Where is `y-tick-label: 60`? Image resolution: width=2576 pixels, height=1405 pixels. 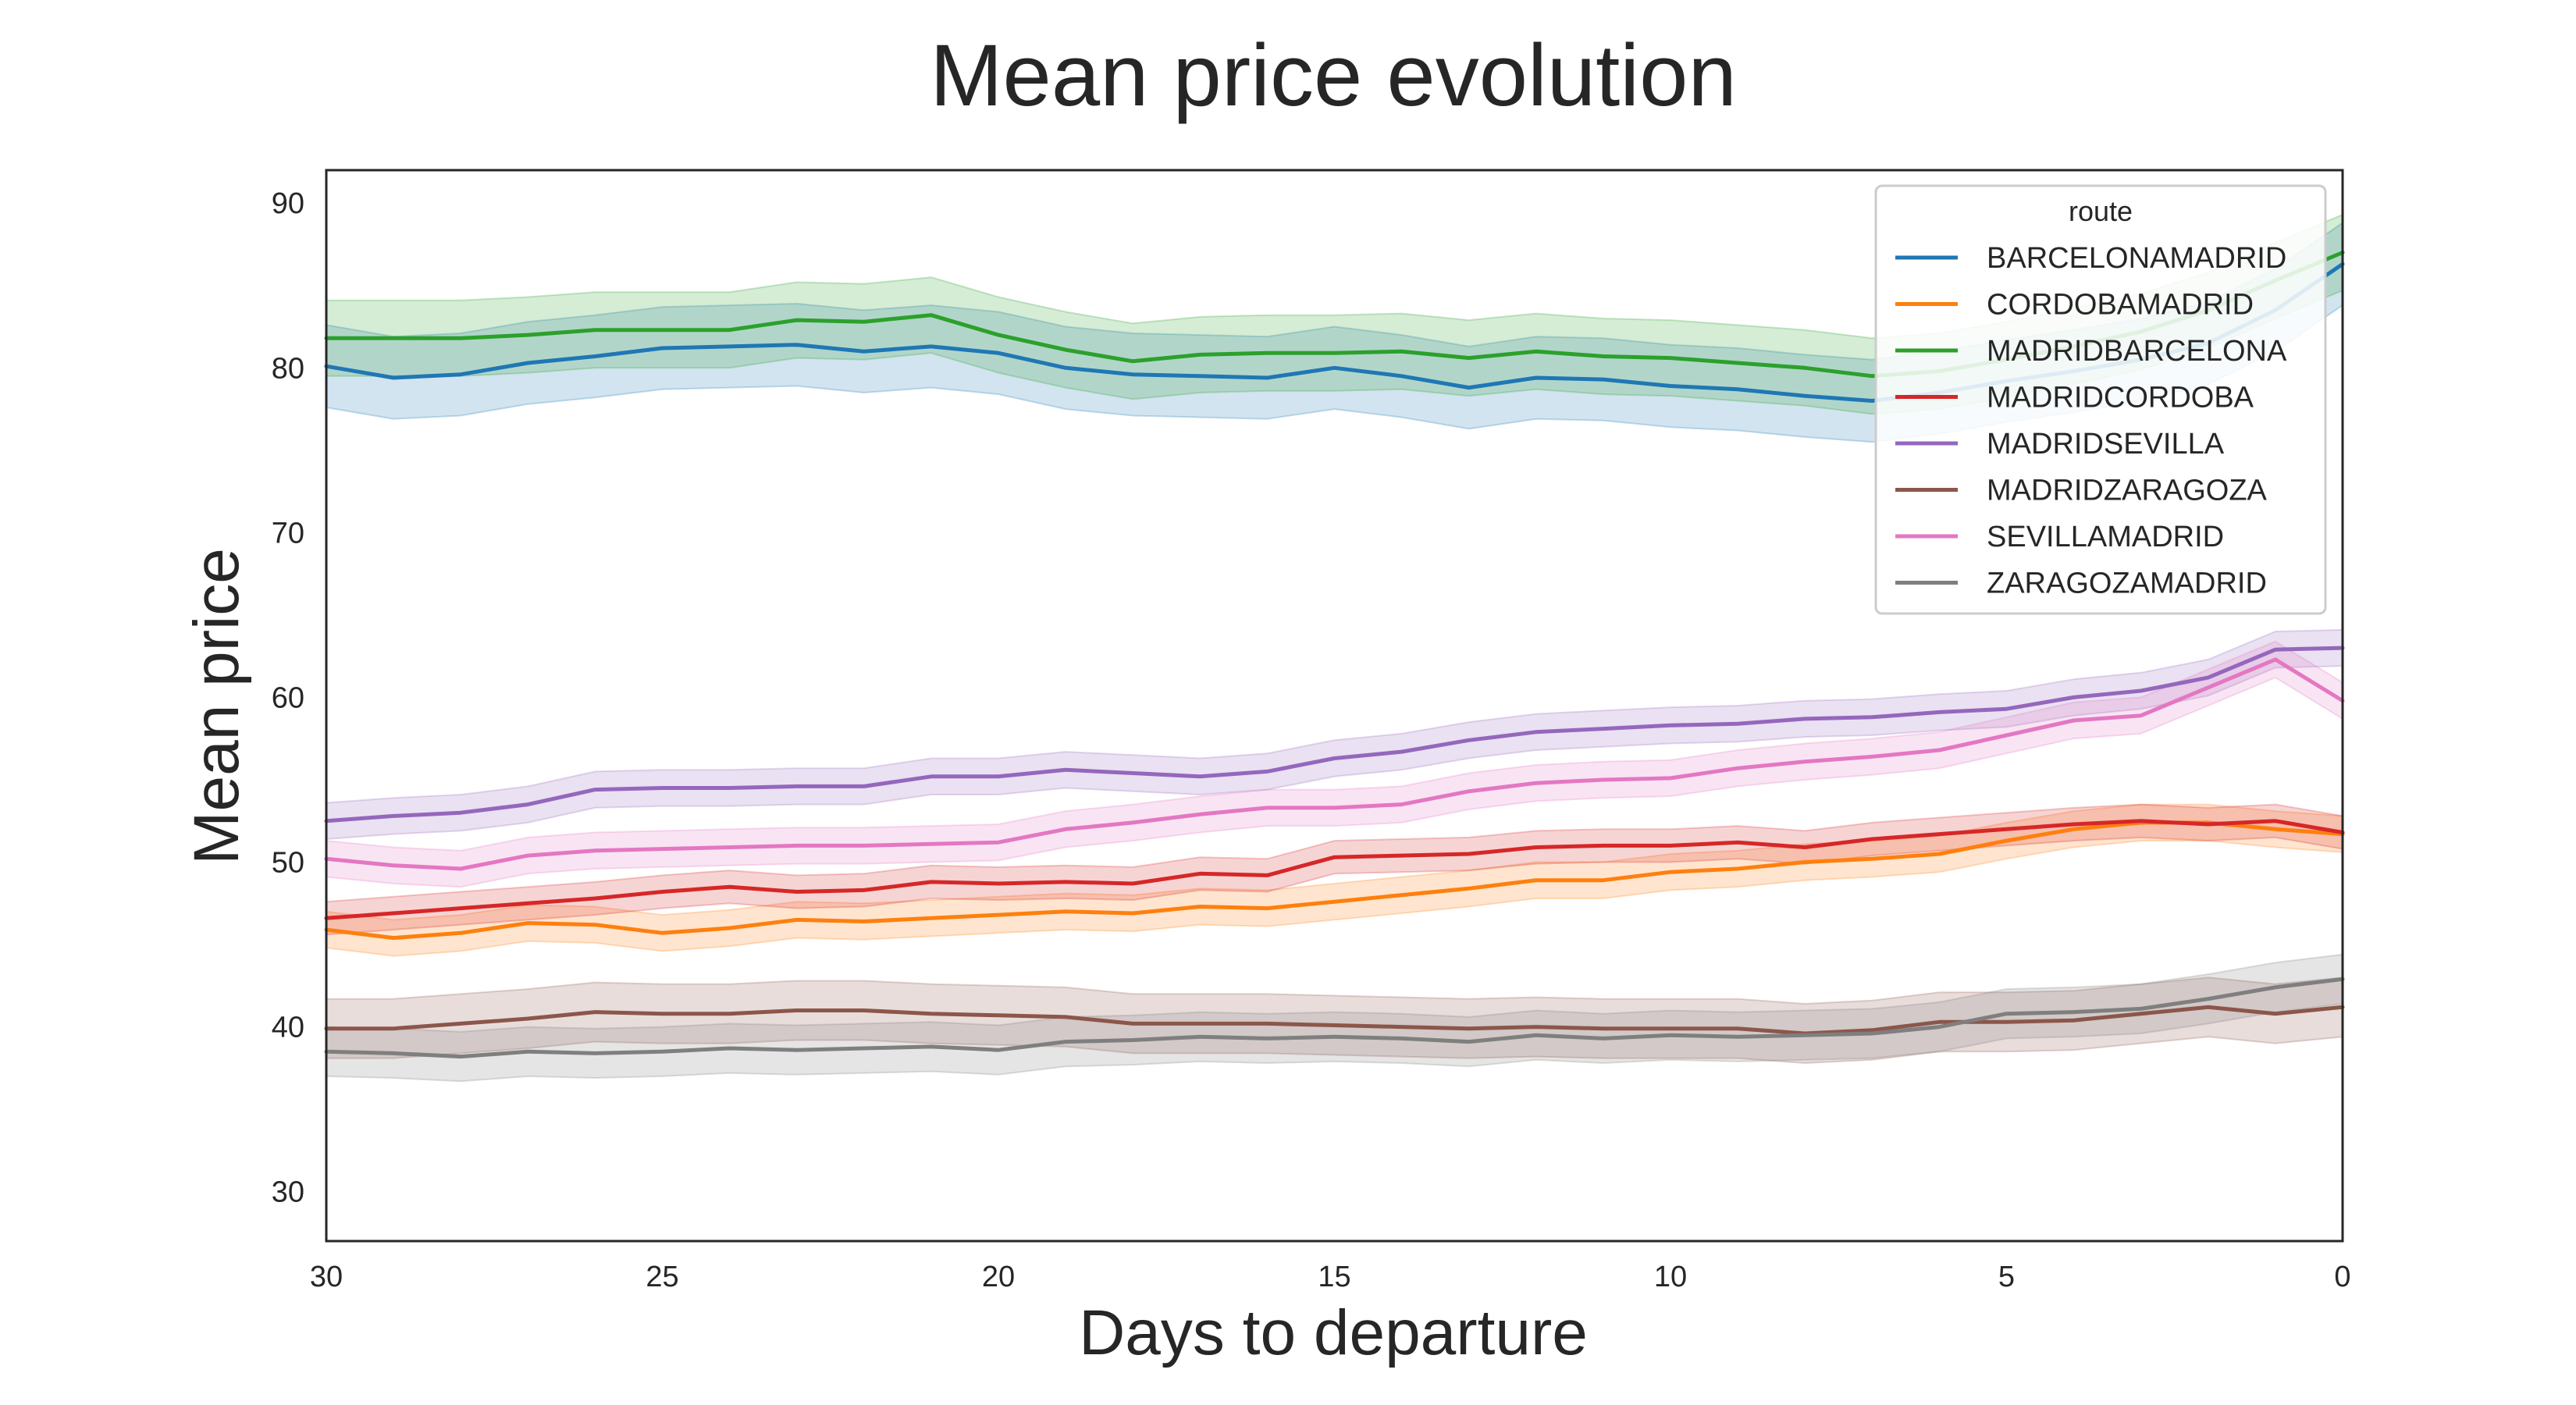
y-tick-label: 60 is located at coordinates (288, 697).